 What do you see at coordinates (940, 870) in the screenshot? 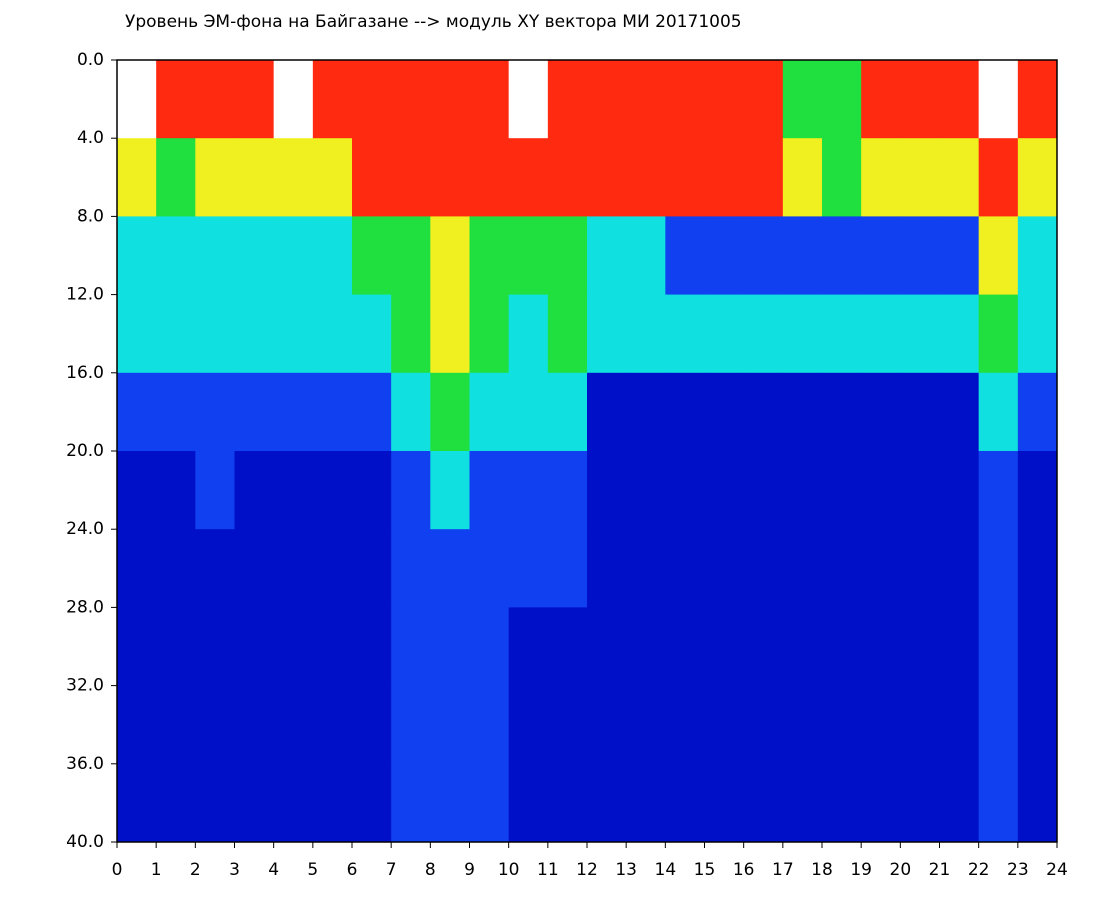
I see `x-tick-label: 21` at bounding box center [940, 870].